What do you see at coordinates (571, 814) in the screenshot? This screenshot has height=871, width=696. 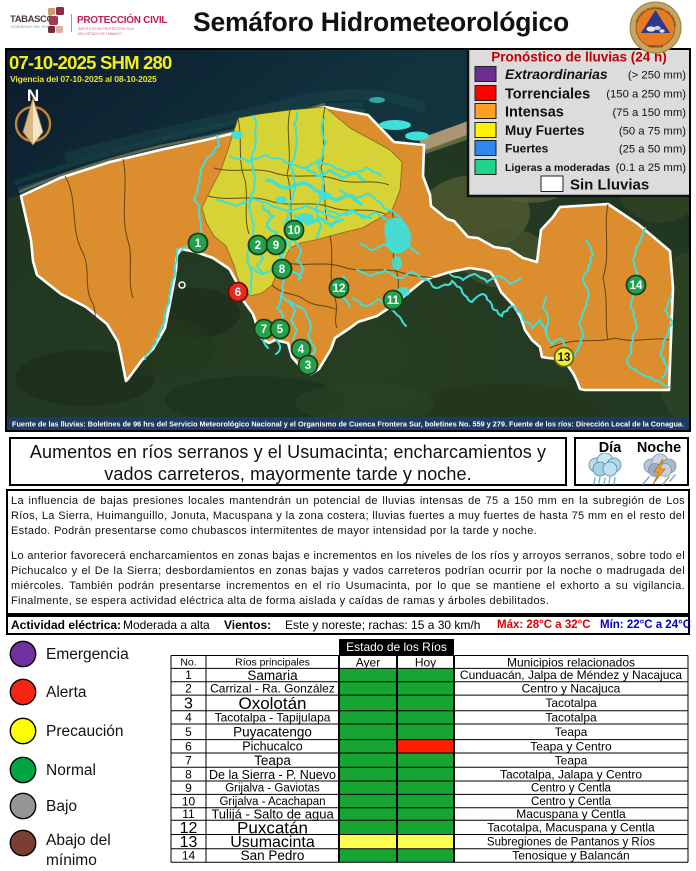 I see `svg-text: Macuspana y Centla` at bounding box center [571, 814].